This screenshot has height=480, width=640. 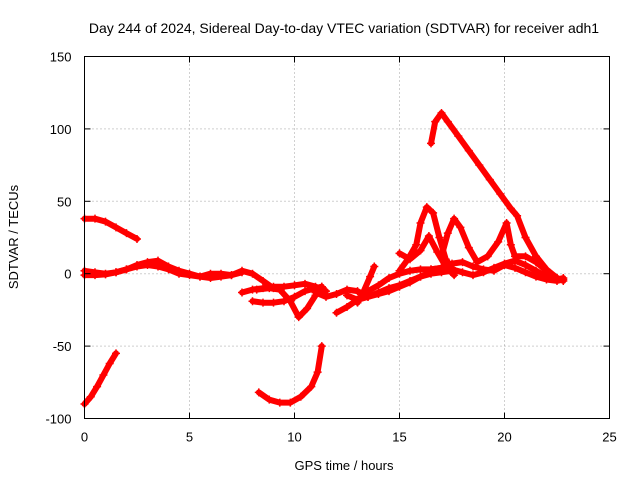 I want to click on y-tick-label: -50, so click(x=62, y=346).